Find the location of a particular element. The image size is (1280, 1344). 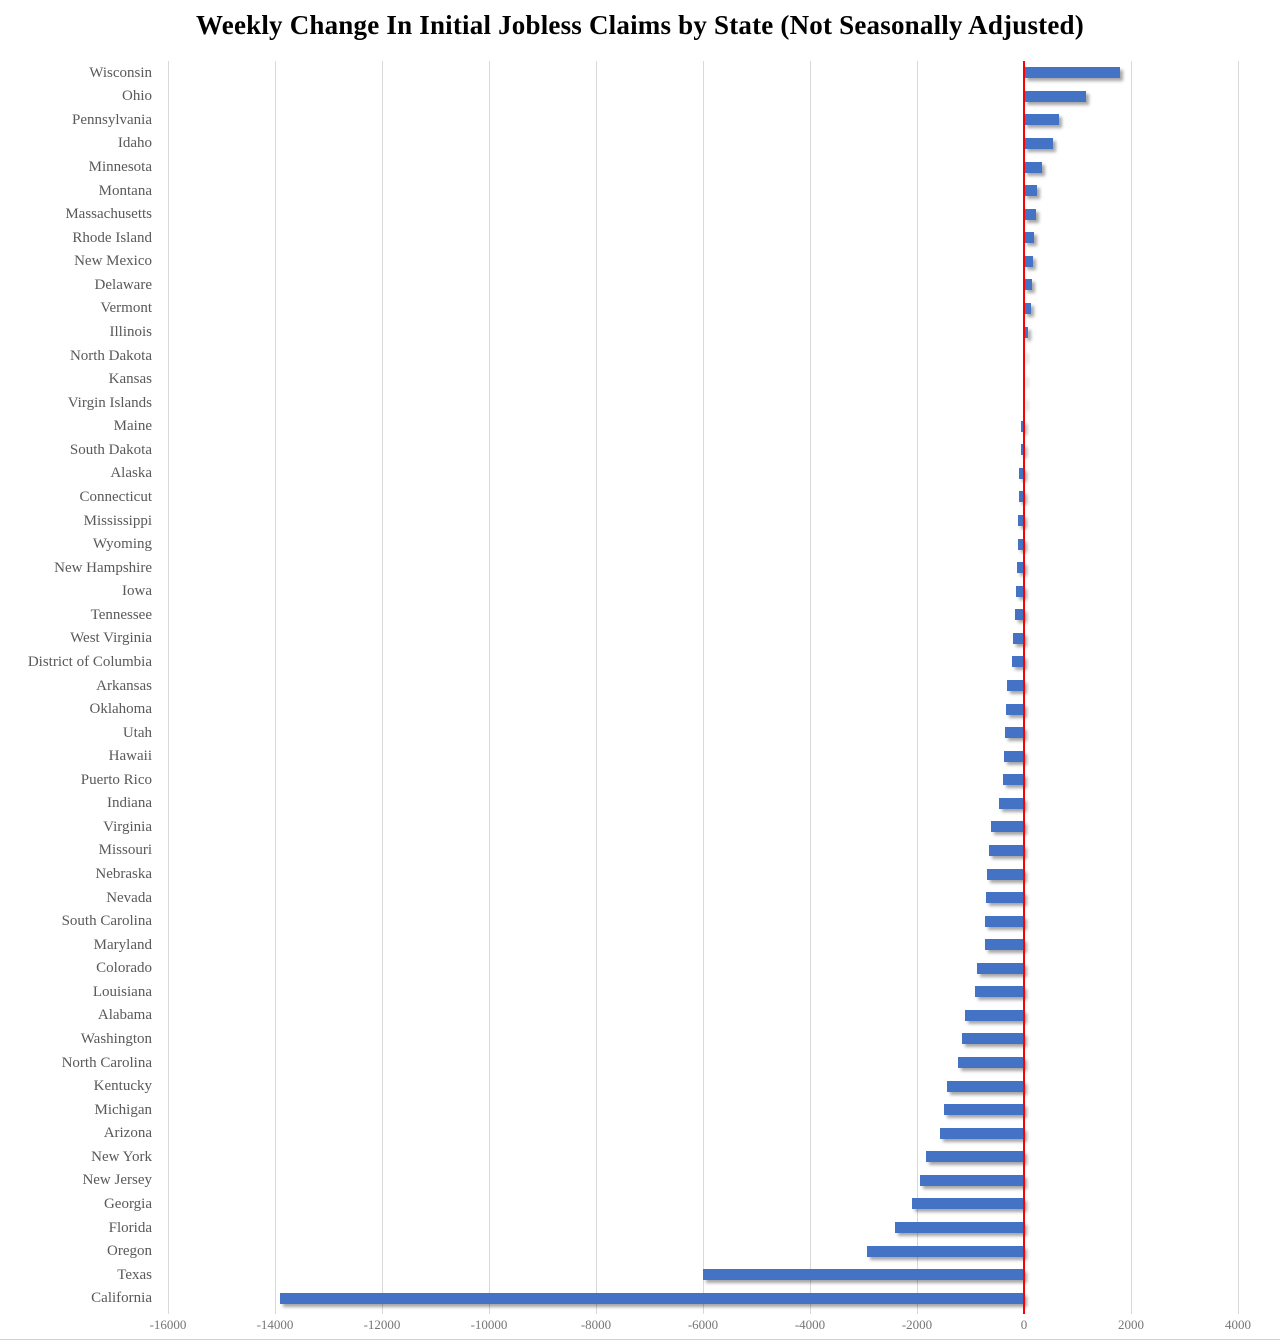

bar-oklahoma is located at coordinates (1015, 709).